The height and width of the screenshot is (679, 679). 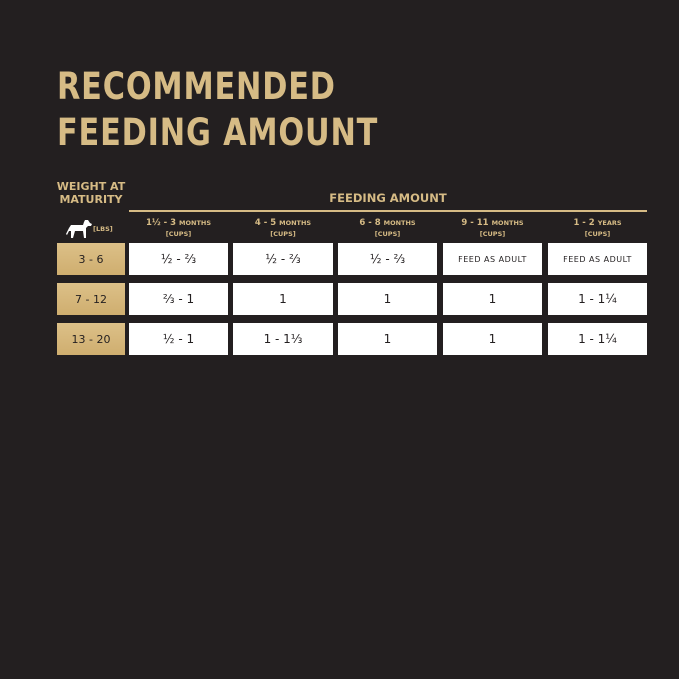 What do you see at coordinates (584, 223) in the screenshot?
I see `column-range: 1 - 2` at bounding box center [584, 223].